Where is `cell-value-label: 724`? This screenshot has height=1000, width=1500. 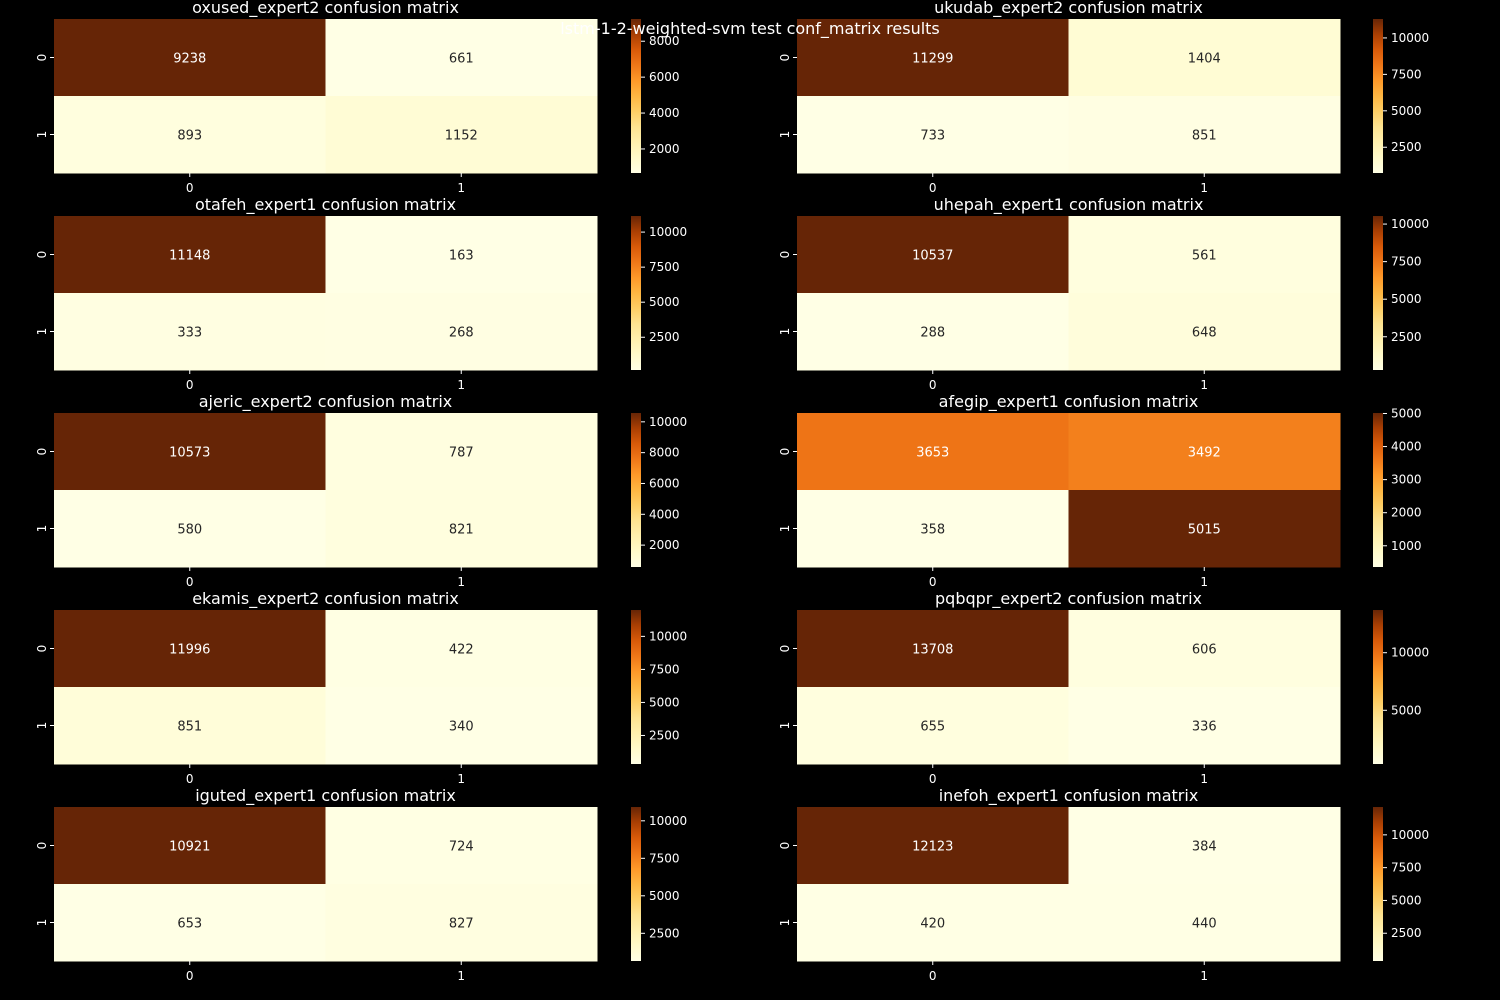
cell-value-label: 724 is located at coordinates (461, 847).